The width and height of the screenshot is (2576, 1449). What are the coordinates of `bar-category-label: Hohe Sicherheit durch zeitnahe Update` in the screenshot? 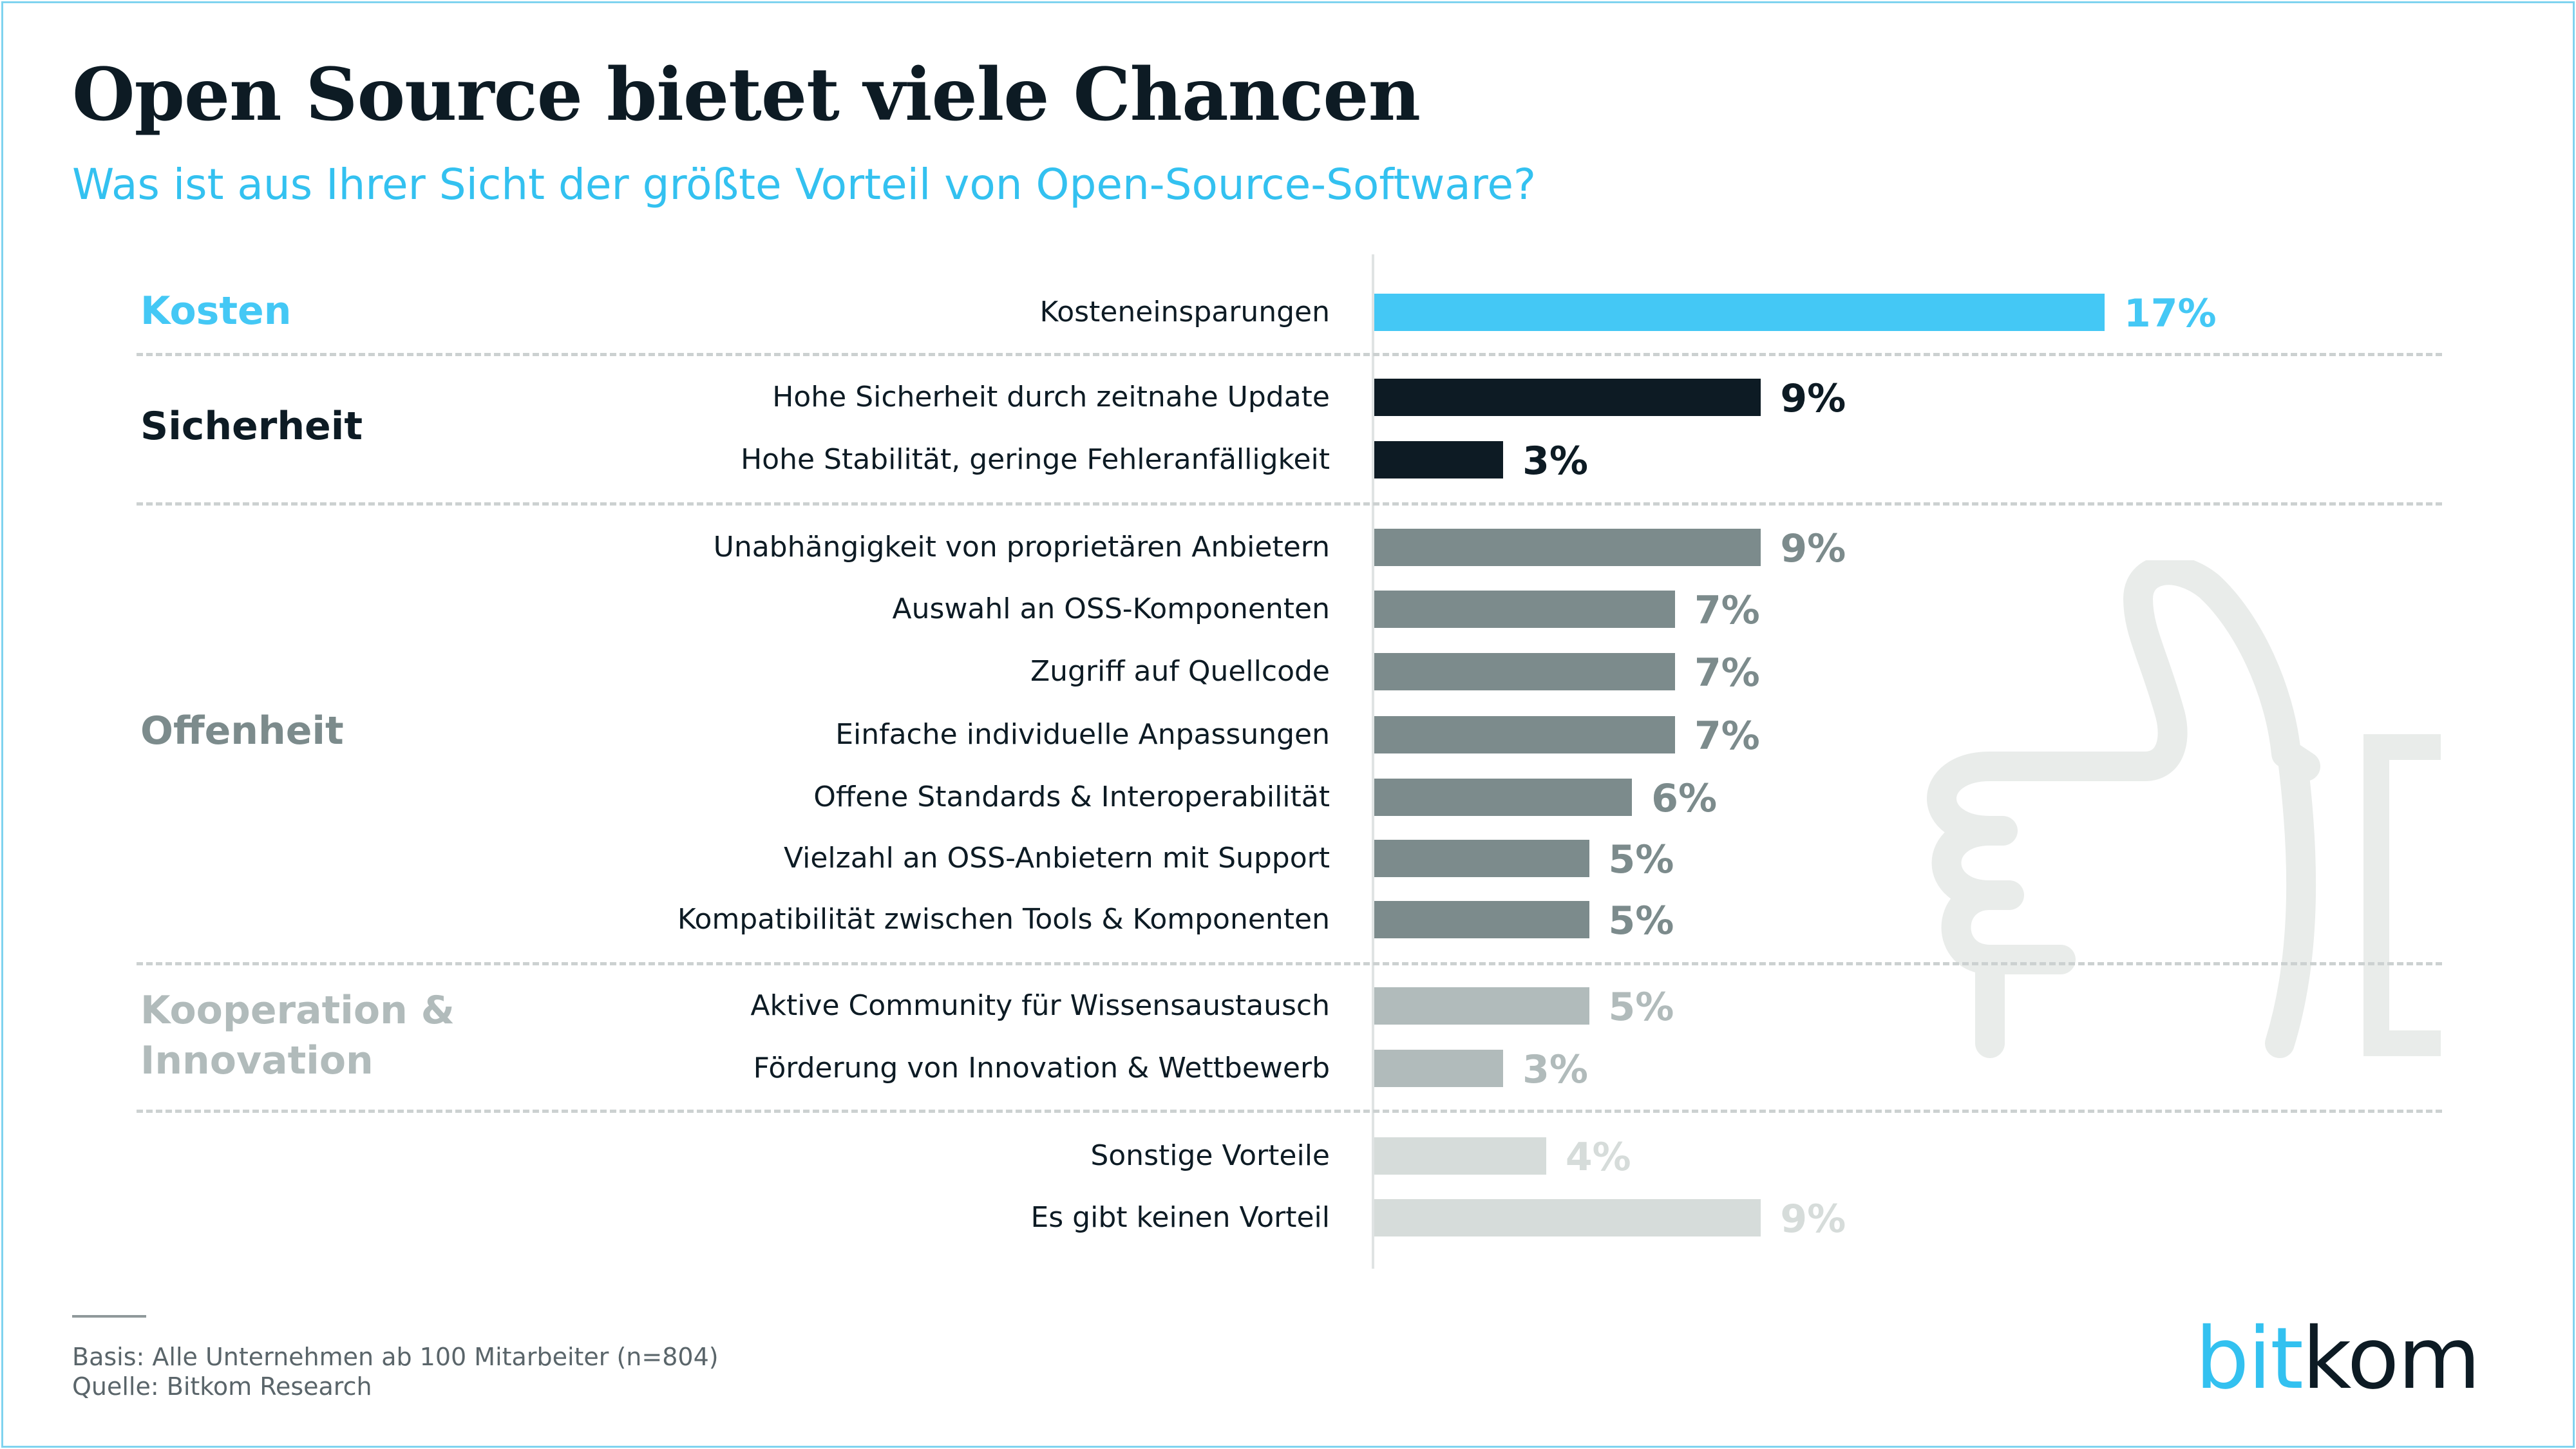 It's located at (1051, 397).